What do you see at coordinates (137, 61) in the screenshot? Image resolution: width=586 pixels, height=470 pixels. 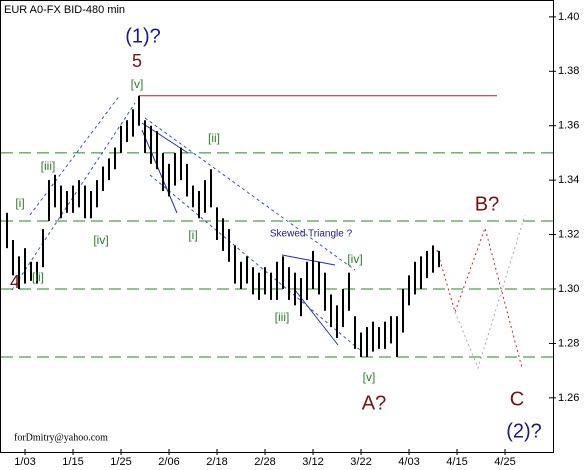 I see `wave-label: 5` at bounding box center [137, 61].